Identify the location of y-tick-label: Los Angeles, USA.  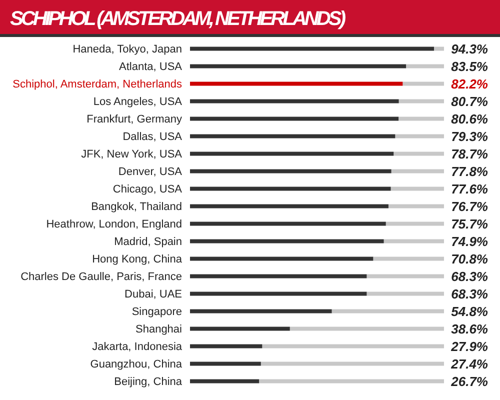
(138, 102).